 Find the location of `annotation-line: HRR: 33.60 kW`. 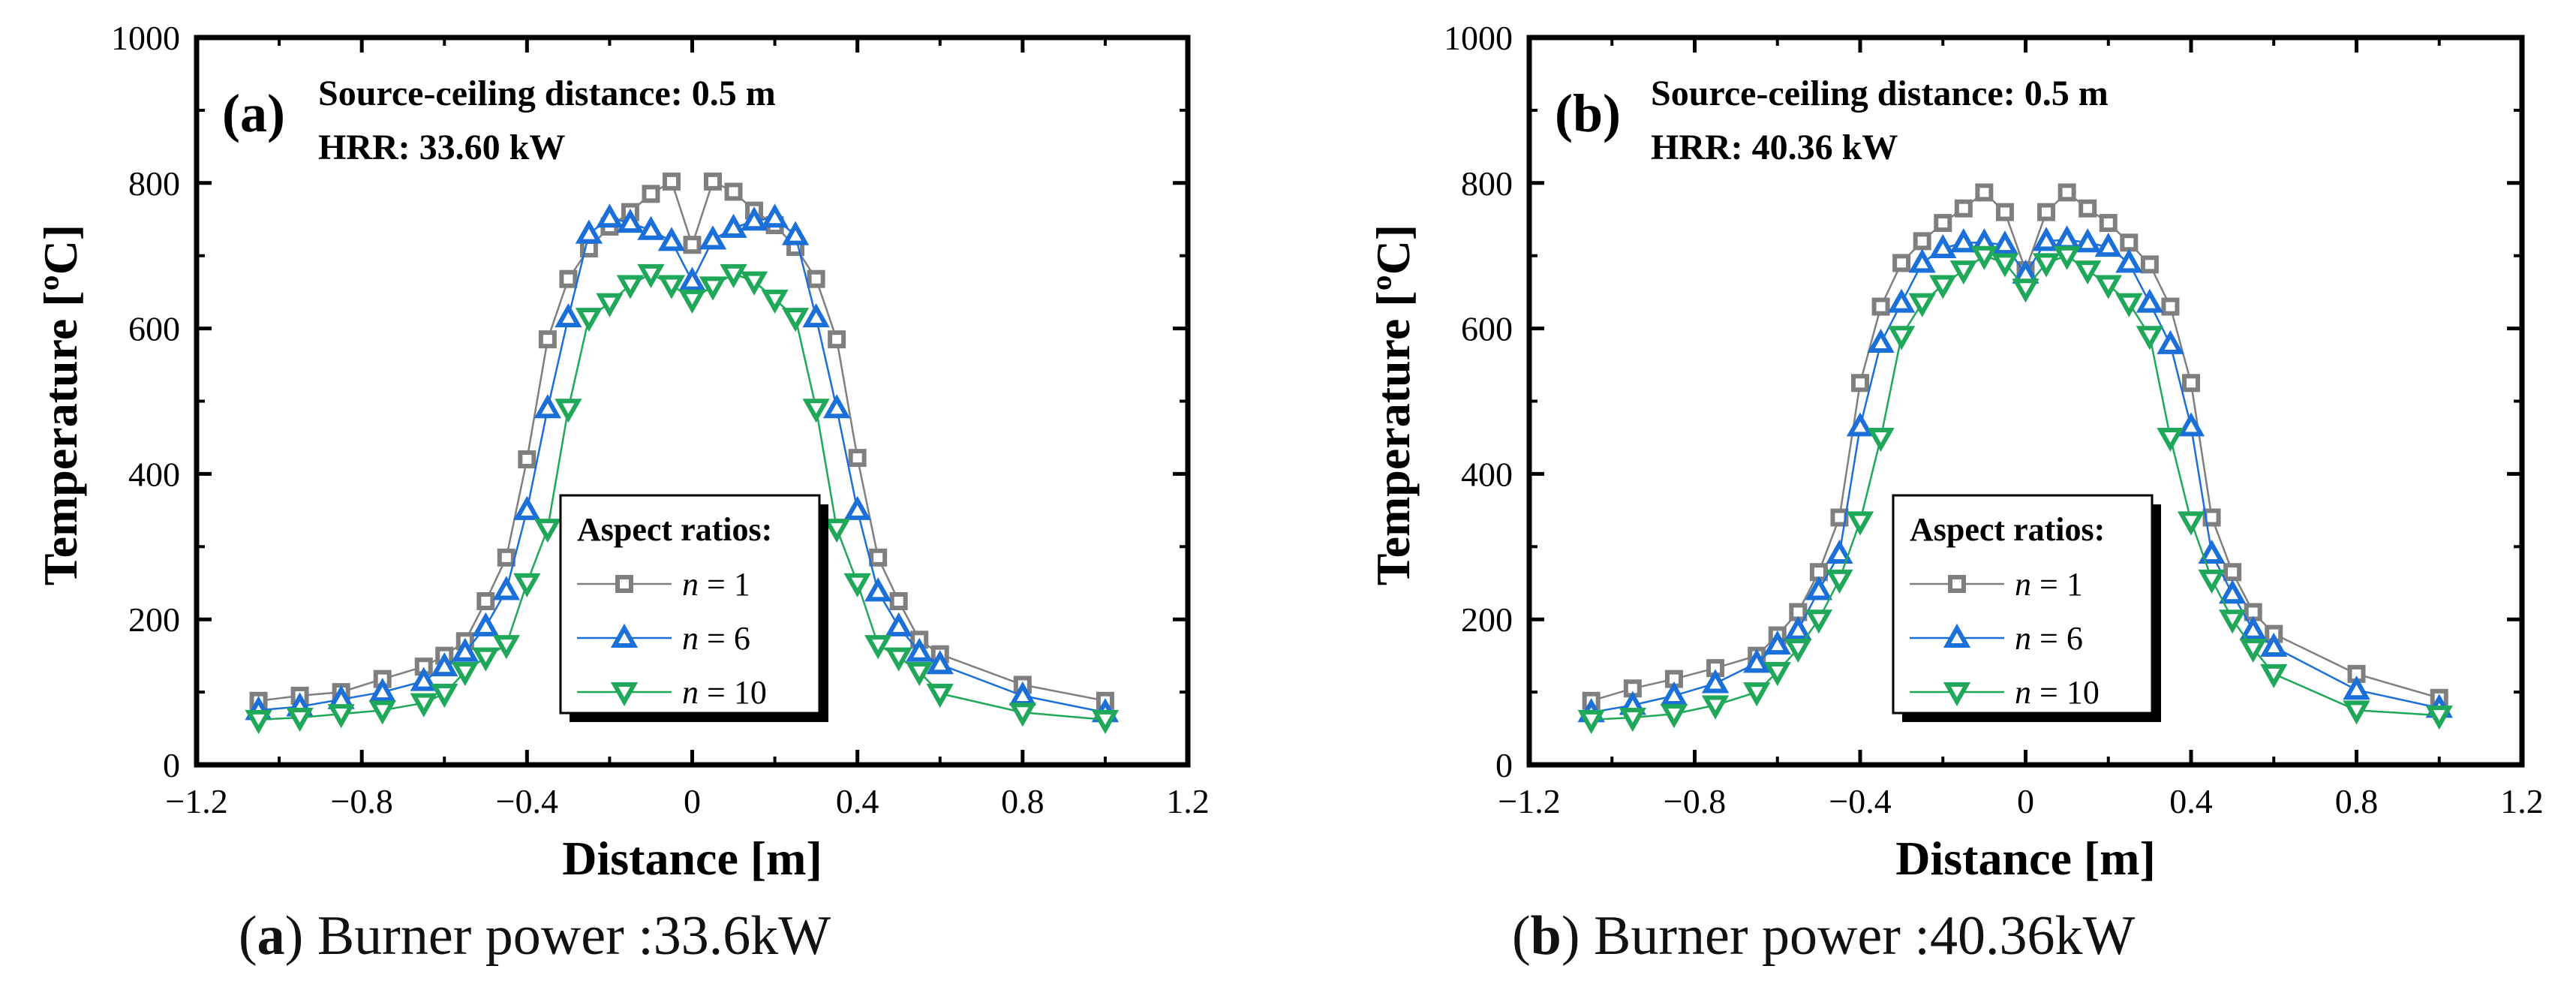

annotation-line: HRR: 33.60 kW is located at coordinates (441, 147).